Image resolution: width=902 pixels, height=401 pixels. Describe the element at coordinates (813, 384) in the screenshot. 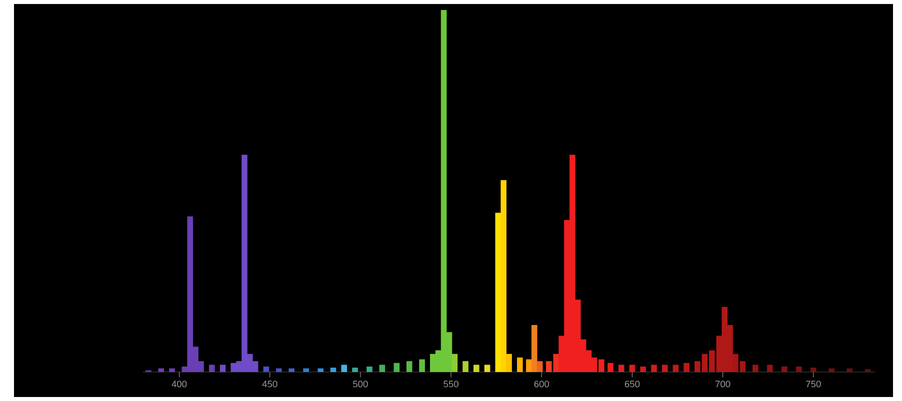

I see `x-tick-label: 750` at that location.